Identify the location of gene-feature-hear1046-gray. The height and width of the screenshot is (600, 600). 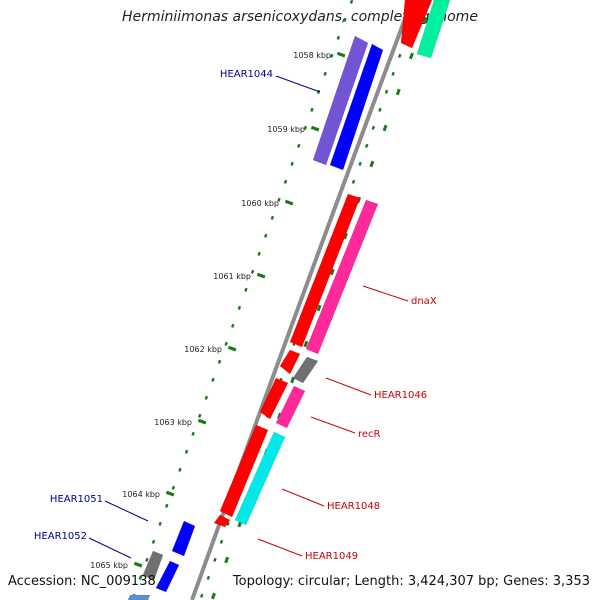
(305, 370).